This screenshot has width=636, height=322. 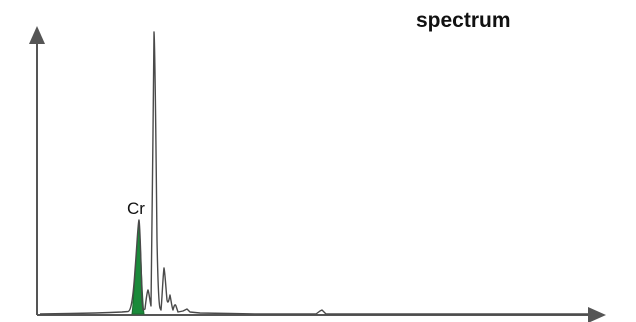 What do you see at coordinates (136, 208) in the screenshot?
I see `cr-peak-label: Cr` at bounding box center [136, 208].